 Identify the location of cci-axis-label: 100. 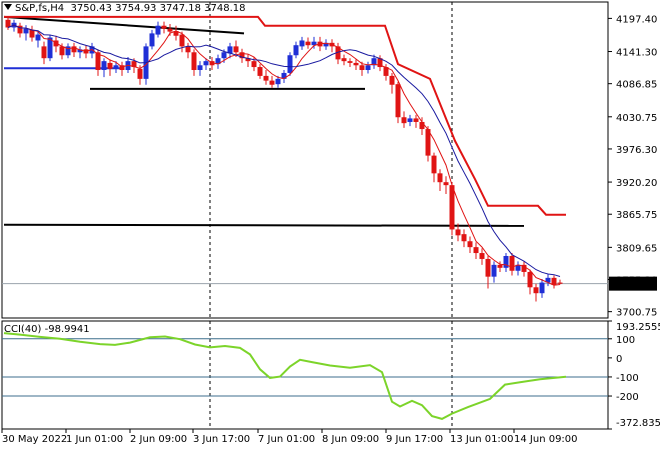
(625, 340).